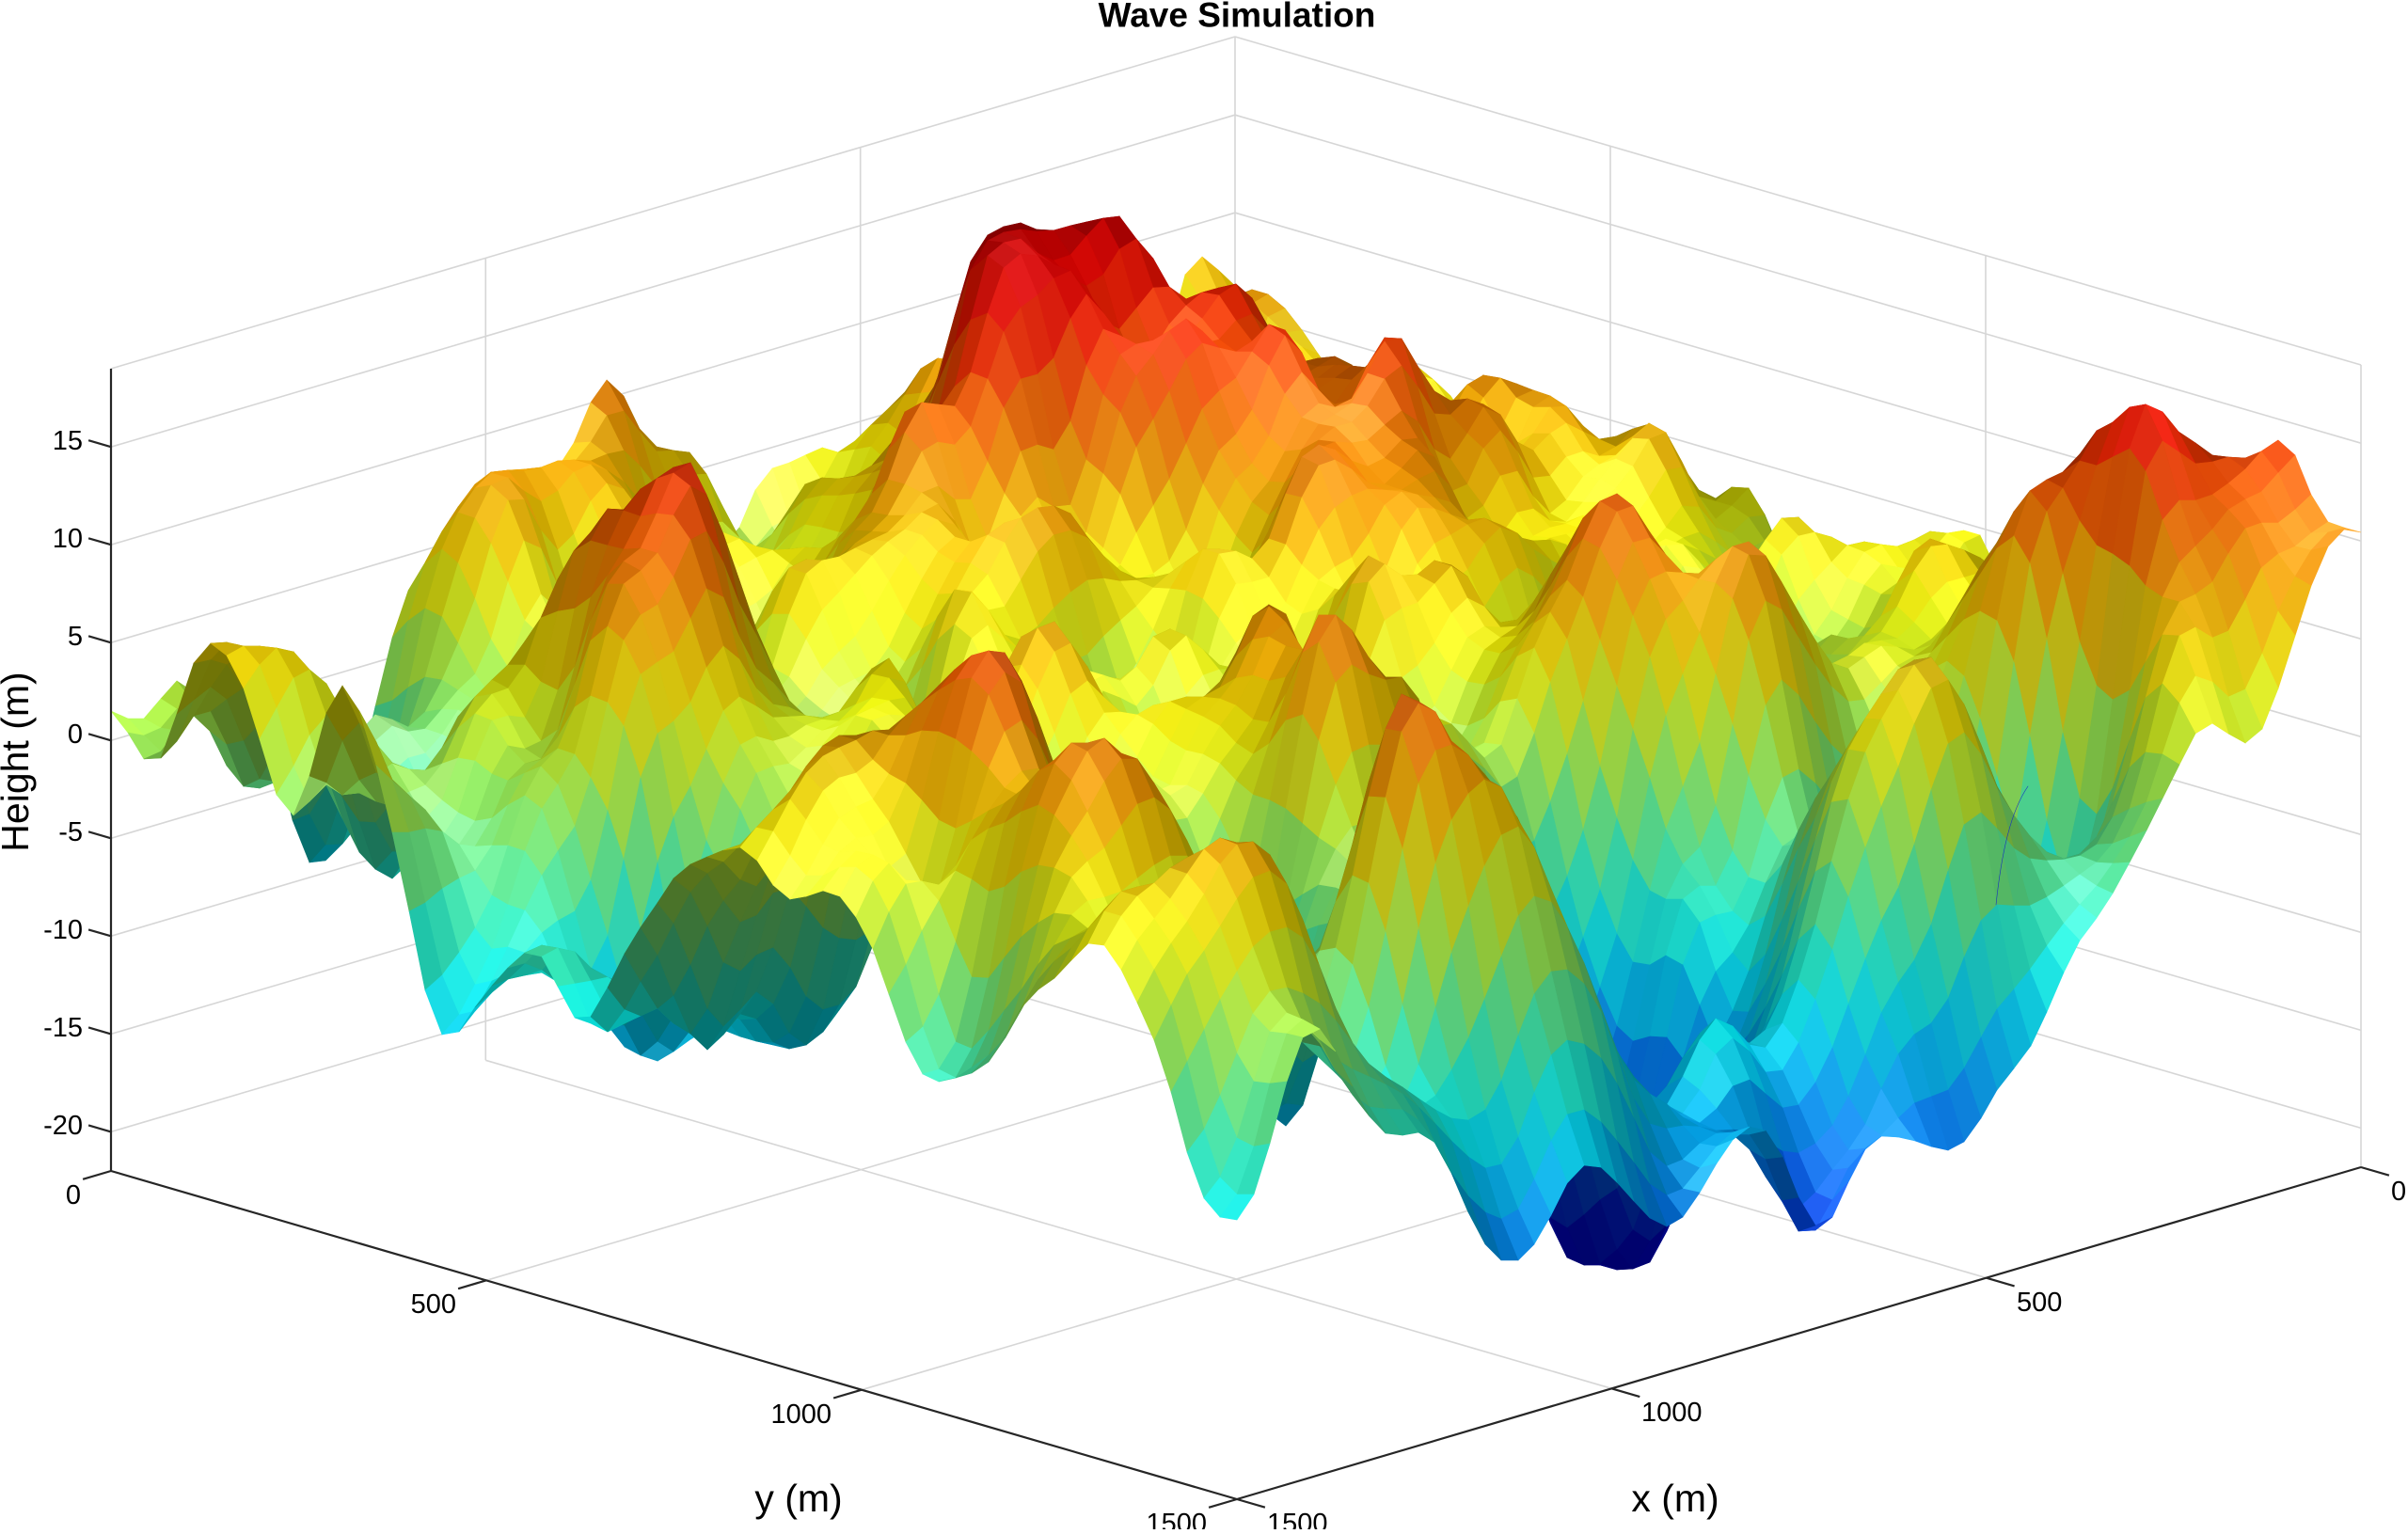 The height and width of the screenshot is (1534, 2408). Describe the element at coordinates (76, 637) in the screenshot. I see `svg-text: 5` at that location.